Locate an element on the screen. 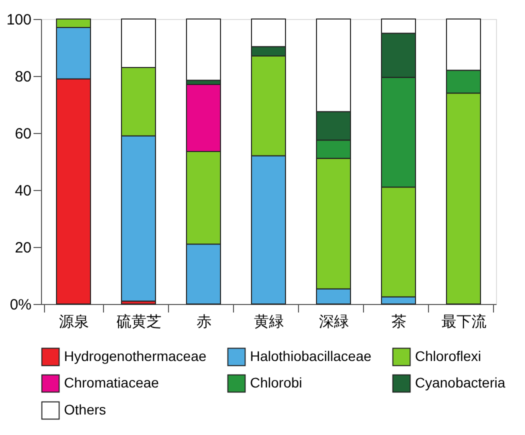  y-tick-label: 60 is located at coordinates (23, 134).